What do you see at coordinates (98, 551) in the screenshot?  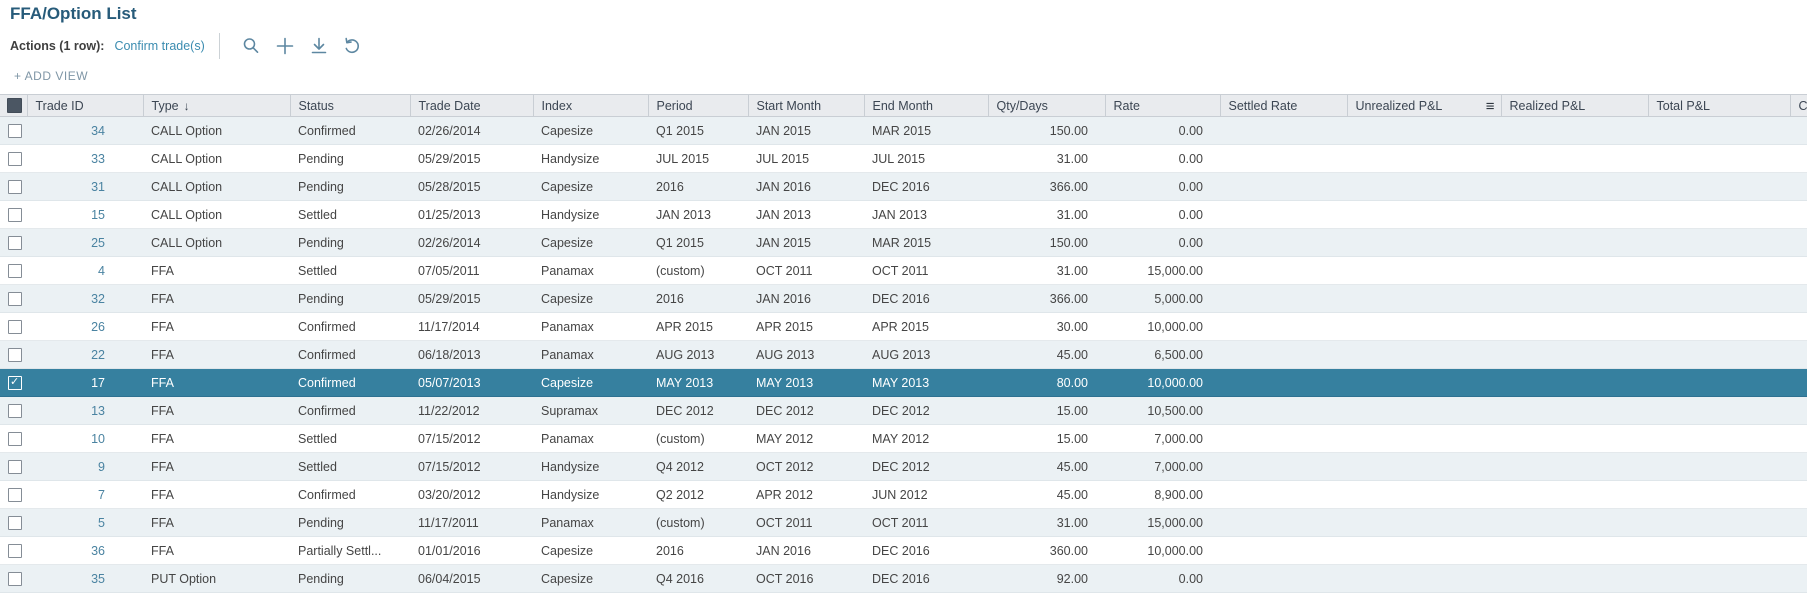 I see `trade-id-link: 36` at bounding box center [98, 551].